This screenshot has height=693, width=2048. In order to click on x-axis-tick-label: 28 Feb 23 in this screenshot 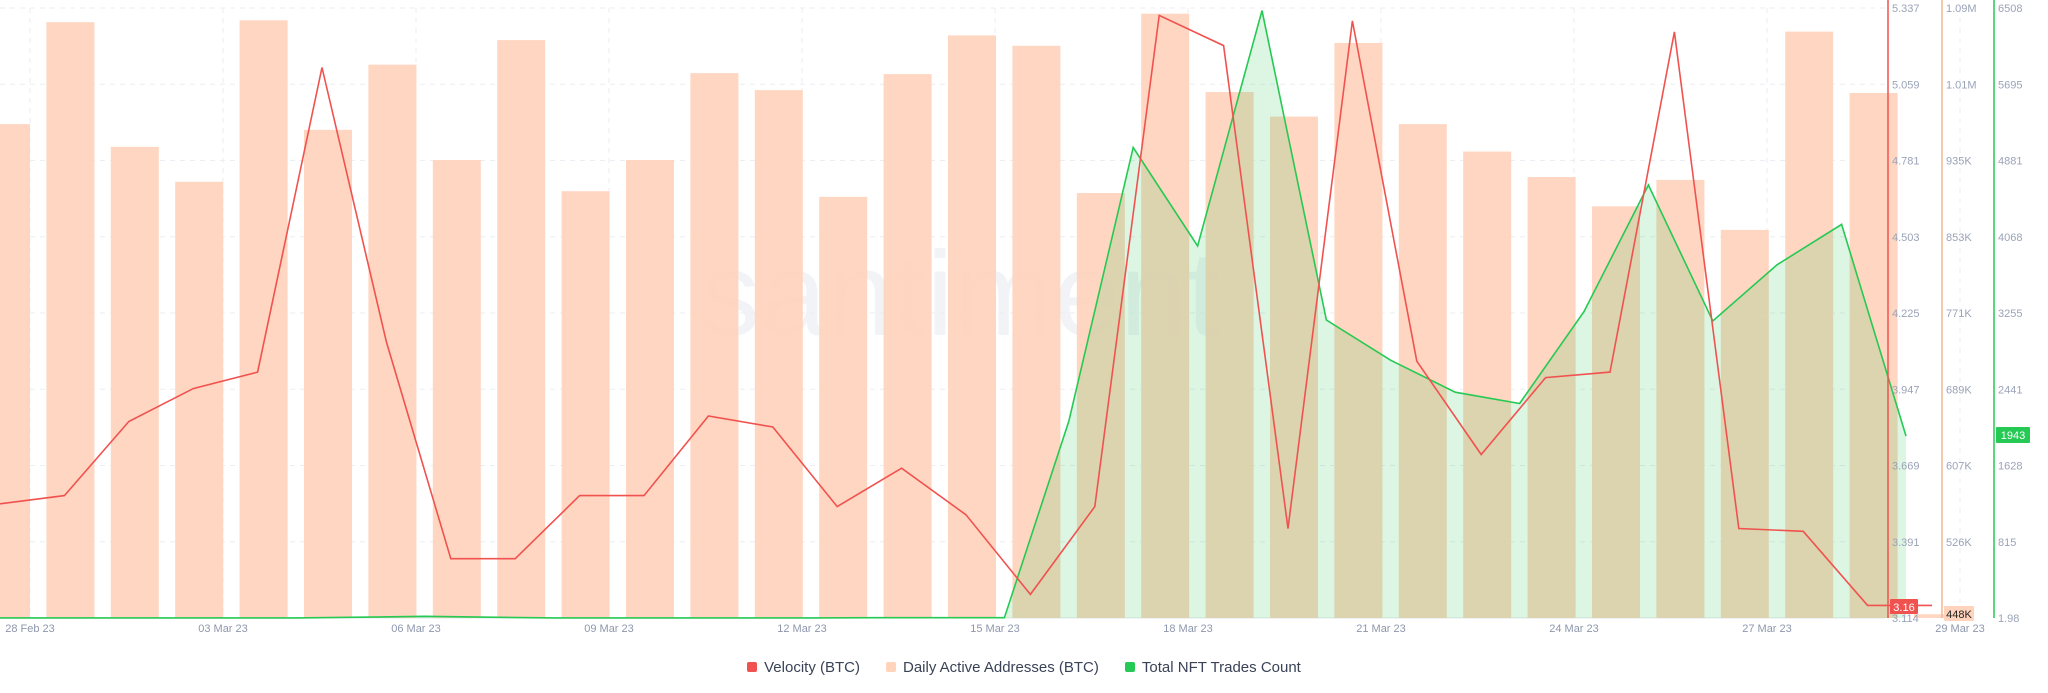, I will do `click(30, 629)`.